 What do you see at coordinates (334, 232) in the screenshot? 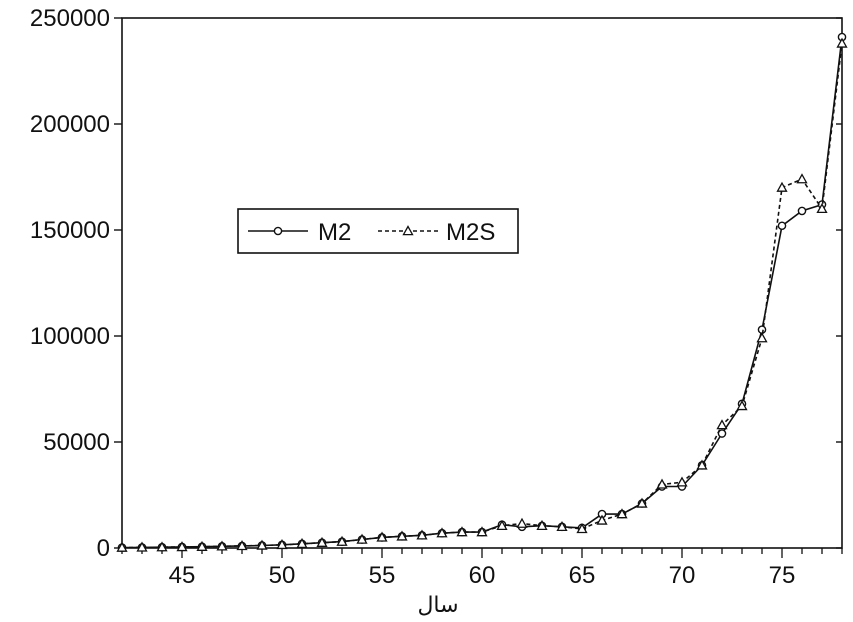
I see `legend-label-m2: M2` at bounding box center [334, 232].